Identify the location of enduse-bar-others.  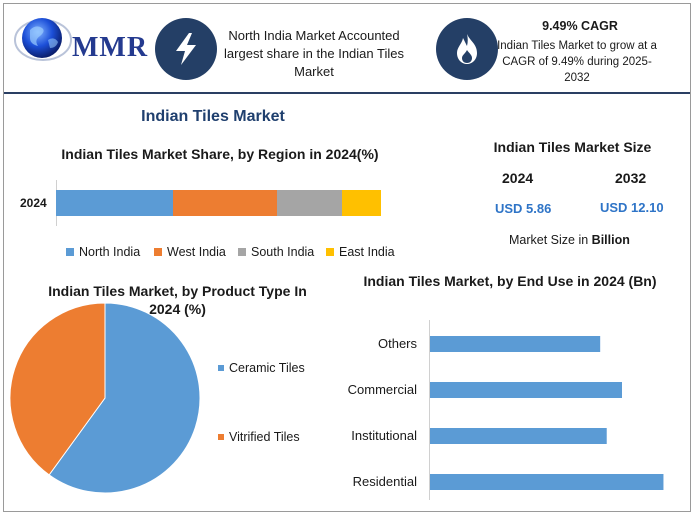
(515, 344).